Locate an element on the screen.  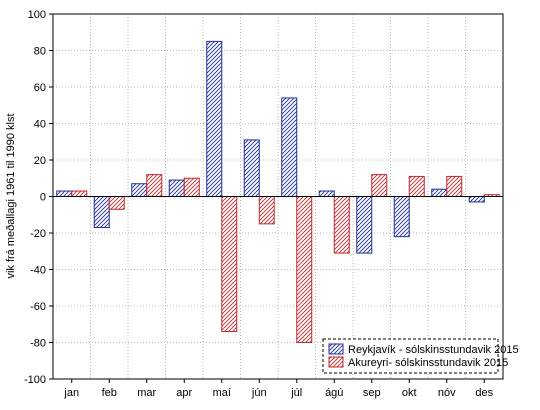
y-tick-label: 40 is located at coordinates (40, 125).